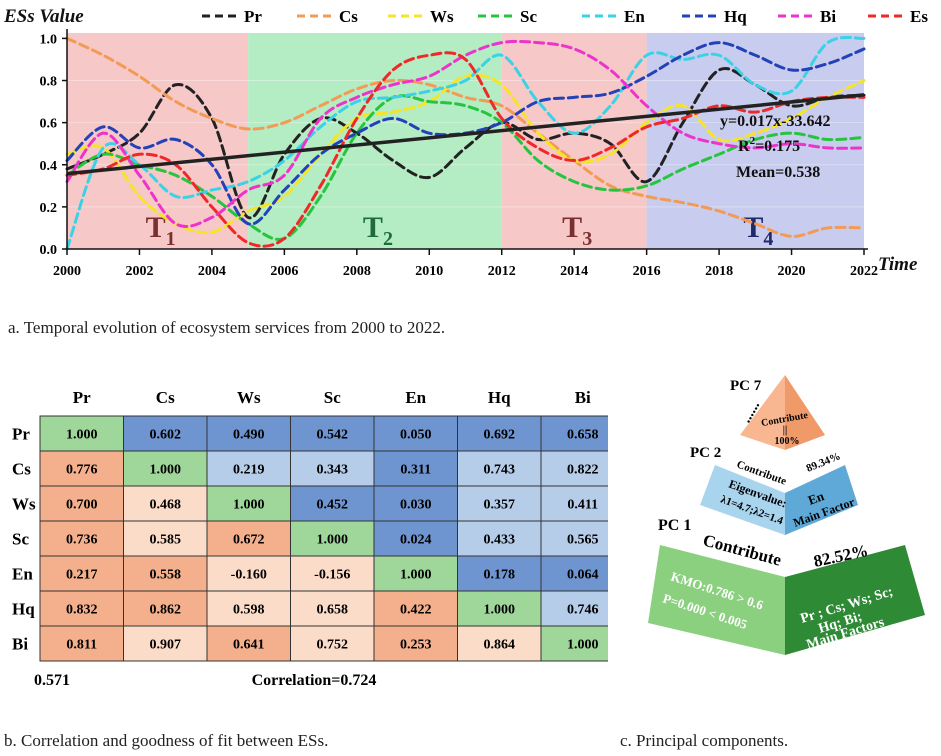 The image size is (941, 756). I want to click on matrix-cell-value: 0.641, so click(249, 645).